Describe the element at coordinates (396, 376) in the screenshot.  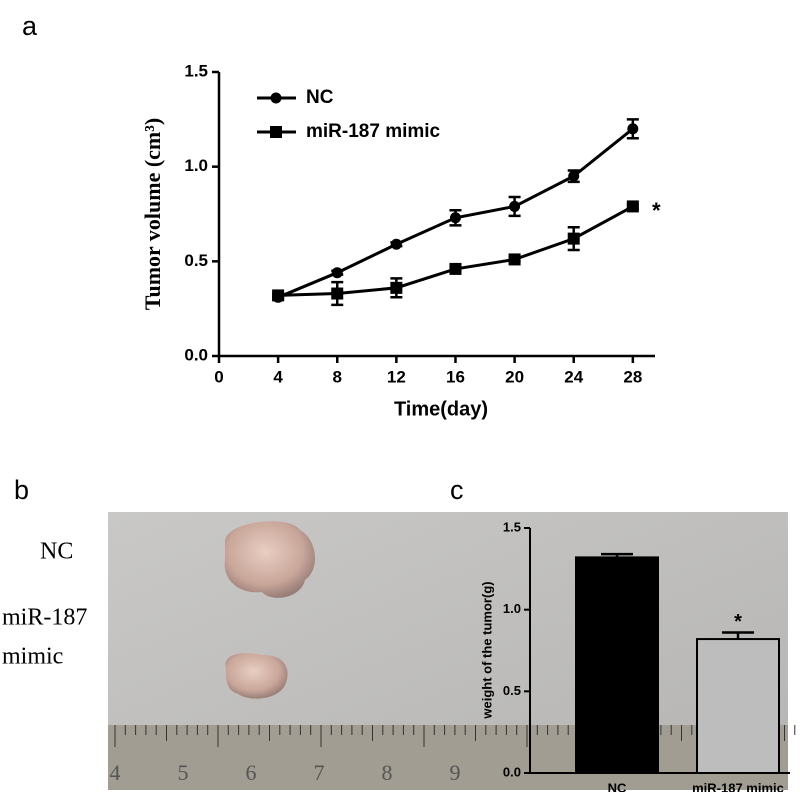
I see `x-tick-label: 12` at that location.